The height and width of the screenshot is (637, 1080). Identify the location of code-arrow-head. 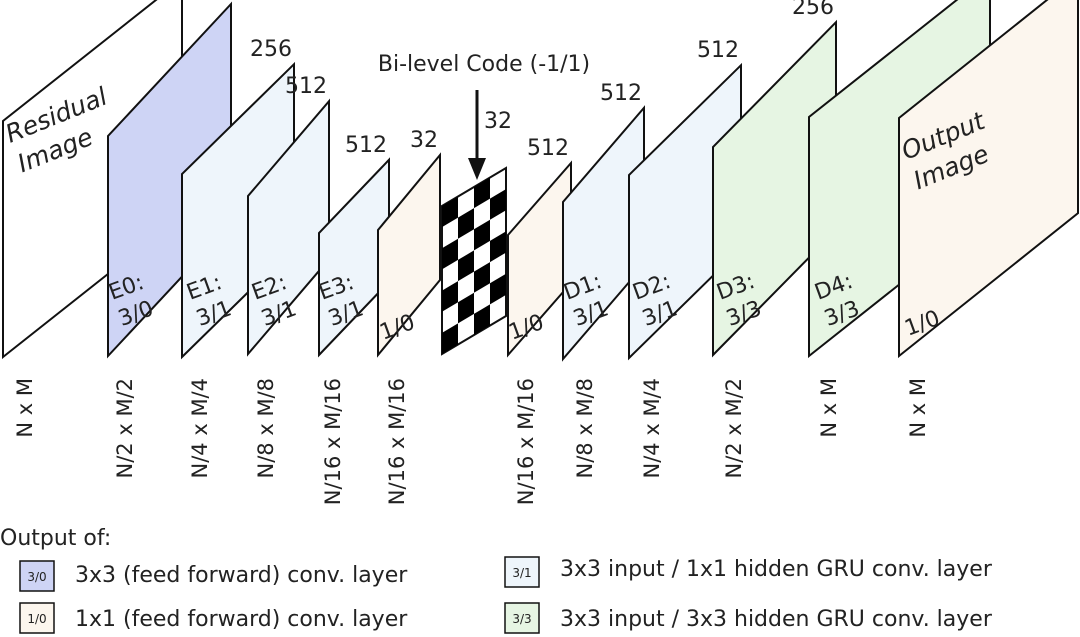
(477, 169).